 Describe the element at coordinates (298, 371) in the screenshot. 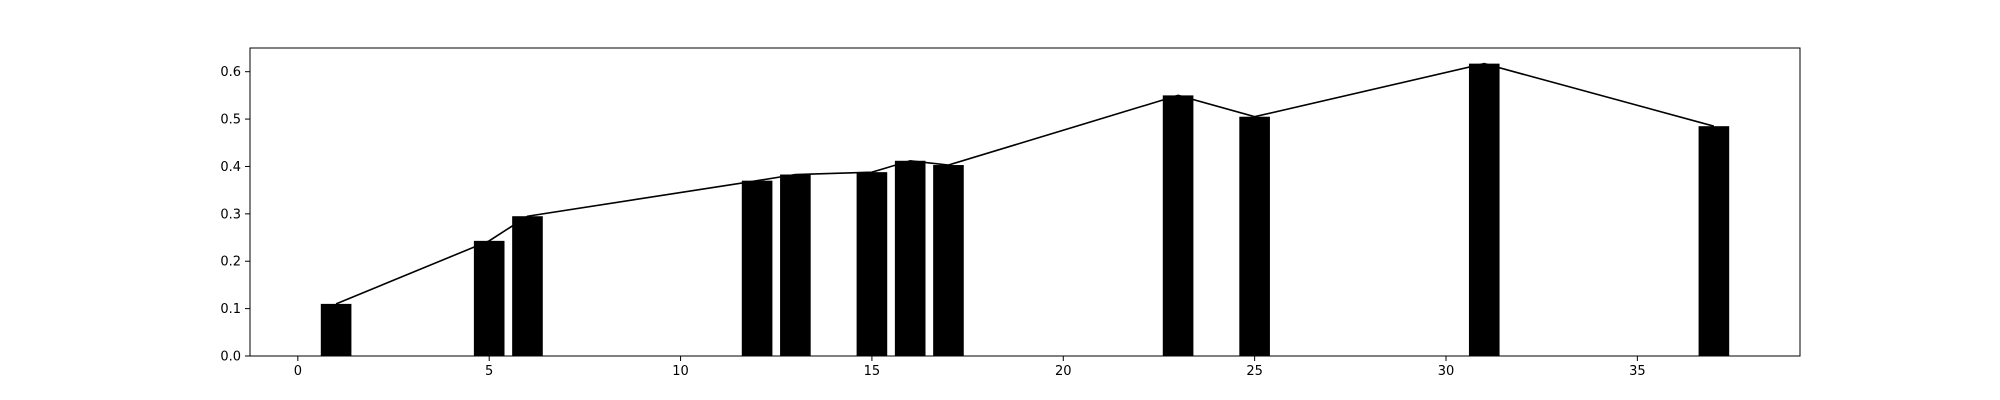

I see `x-tick-label-0: 0` at that location.